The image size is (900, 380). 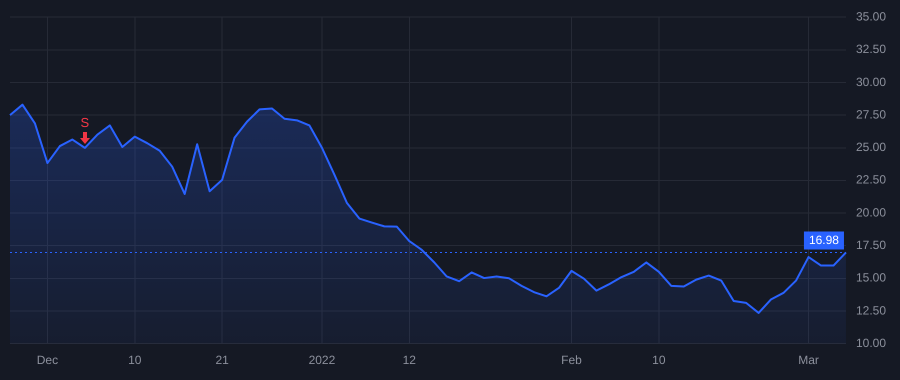 I want to click on y-tick-label: 17.50, so click(x=871, y=245).